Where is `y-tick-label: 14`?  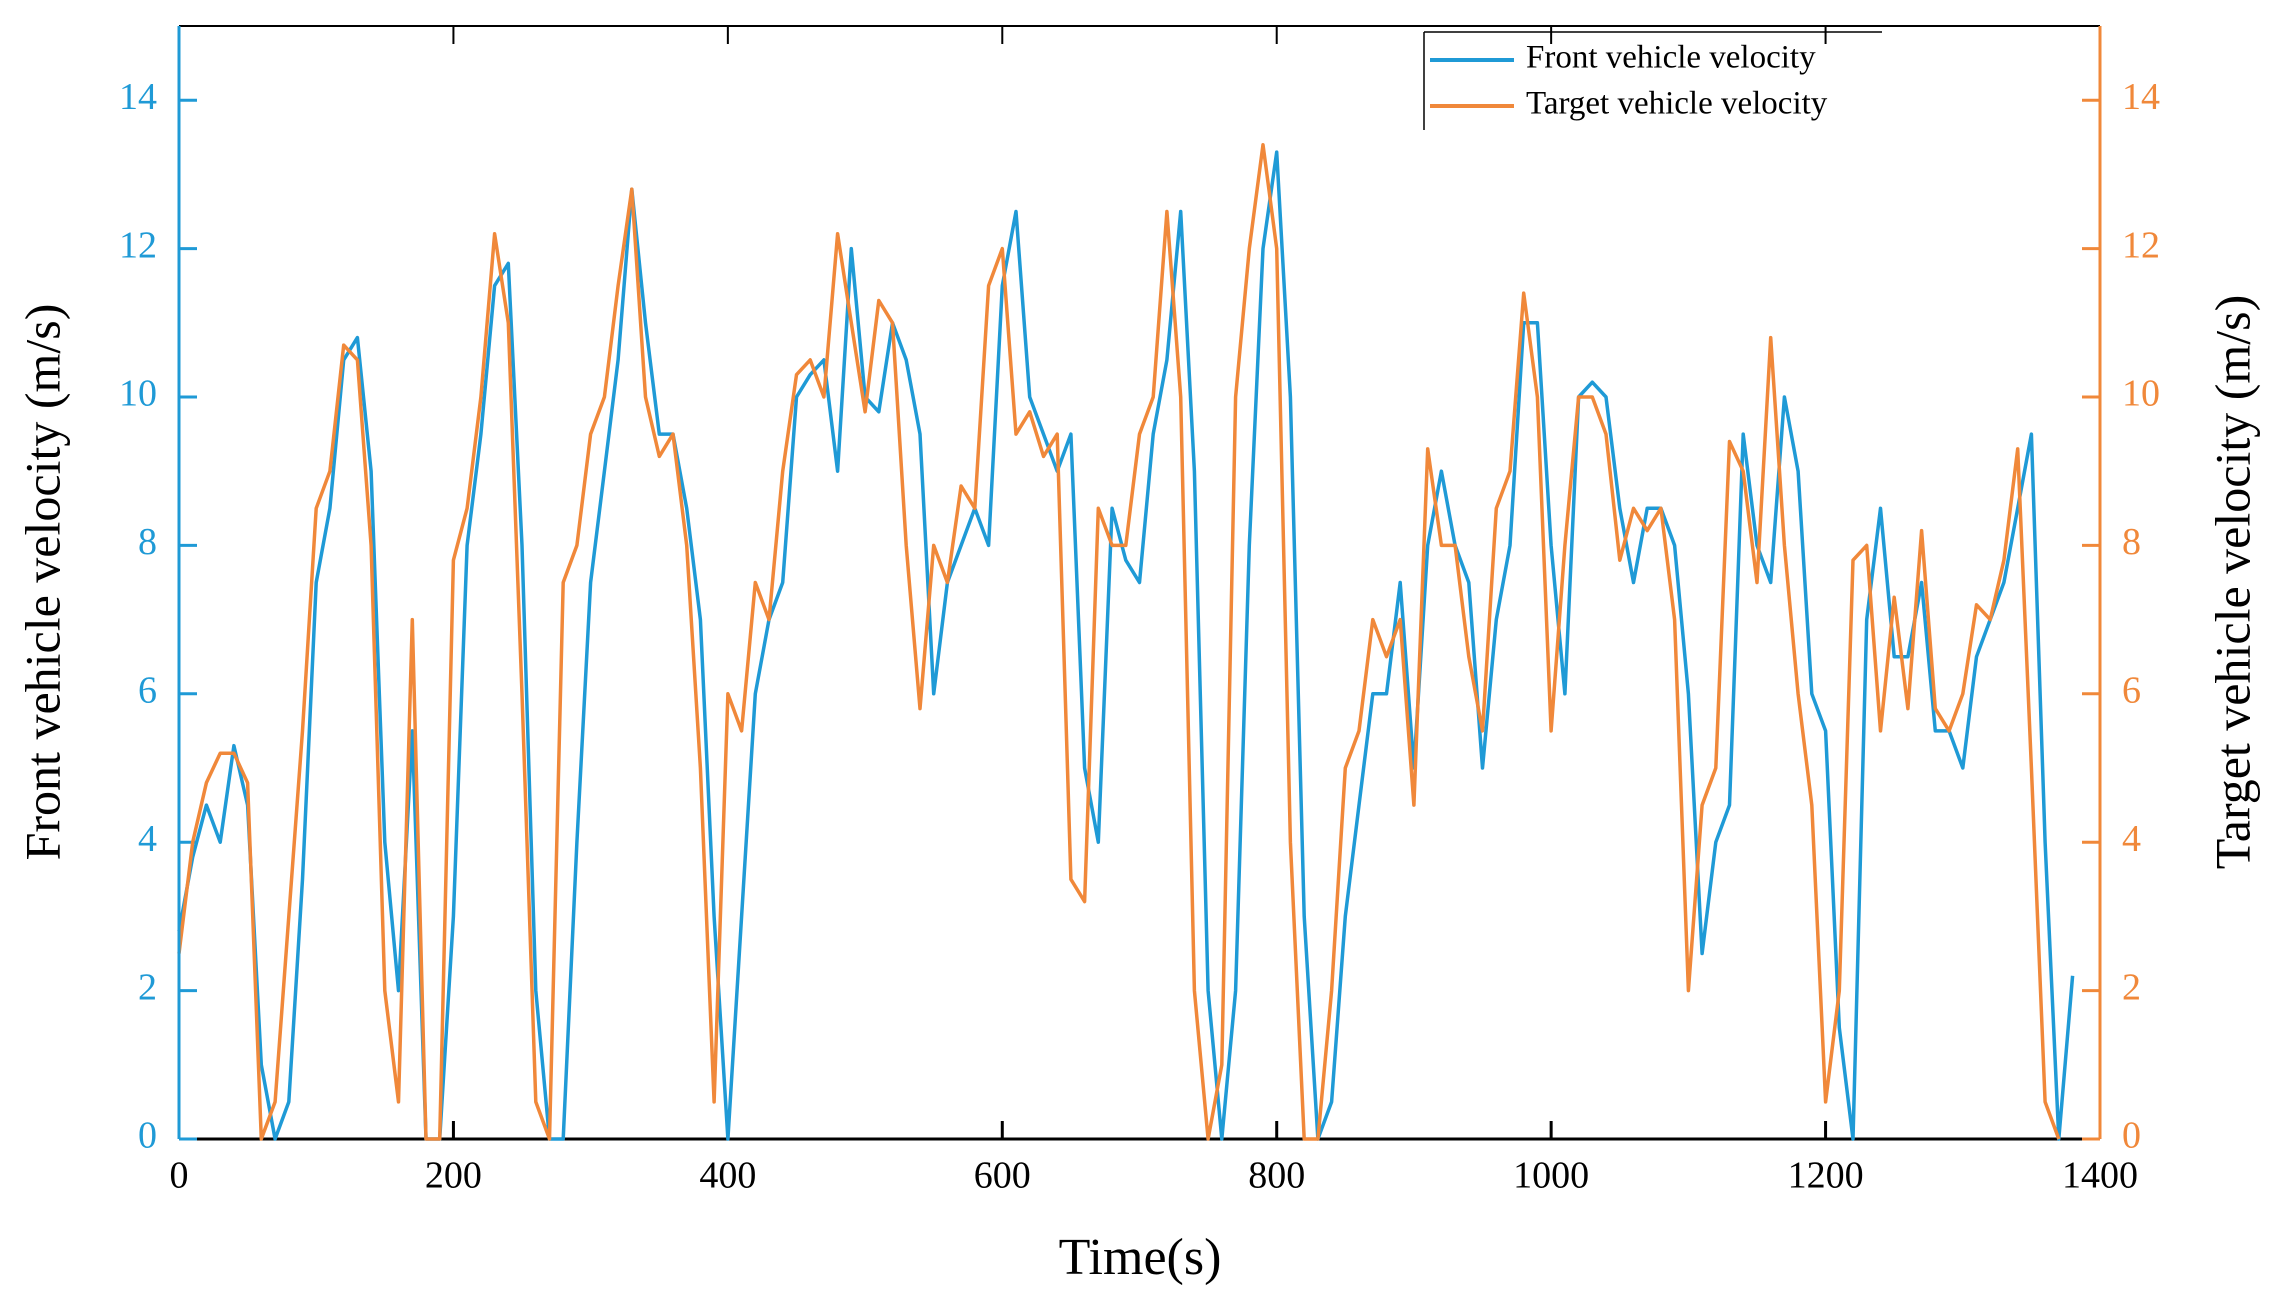
y-tick-label: 14 is located at coordinates (138, 97).